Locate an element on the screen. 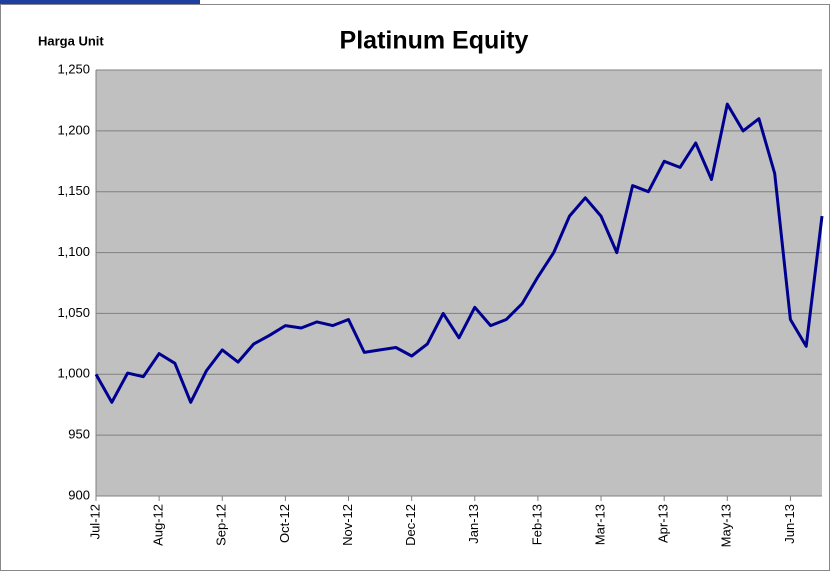  y-tick-label: 1,100 is located at coordinates (73, 251).